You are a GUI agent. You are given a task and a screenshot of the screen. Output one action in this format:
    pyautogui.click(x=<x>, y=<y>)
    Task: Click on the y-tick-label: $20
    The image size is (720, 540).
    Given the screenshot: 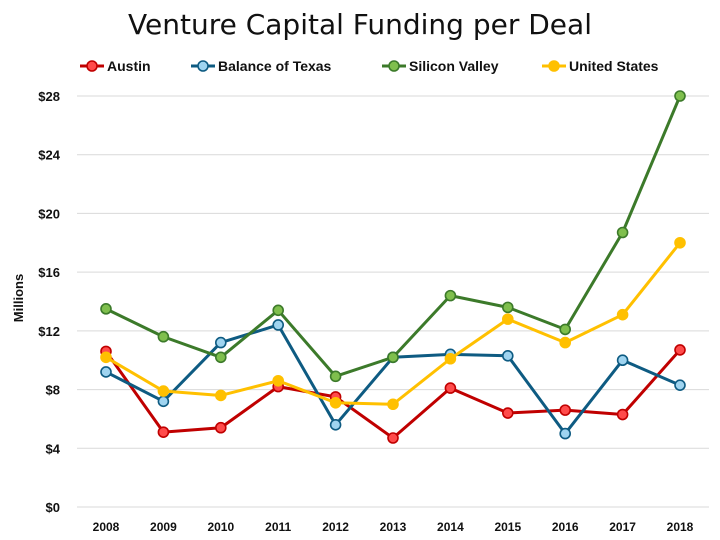 What is the action you would take?
    pyautogui.click(x=49, y=213)
    